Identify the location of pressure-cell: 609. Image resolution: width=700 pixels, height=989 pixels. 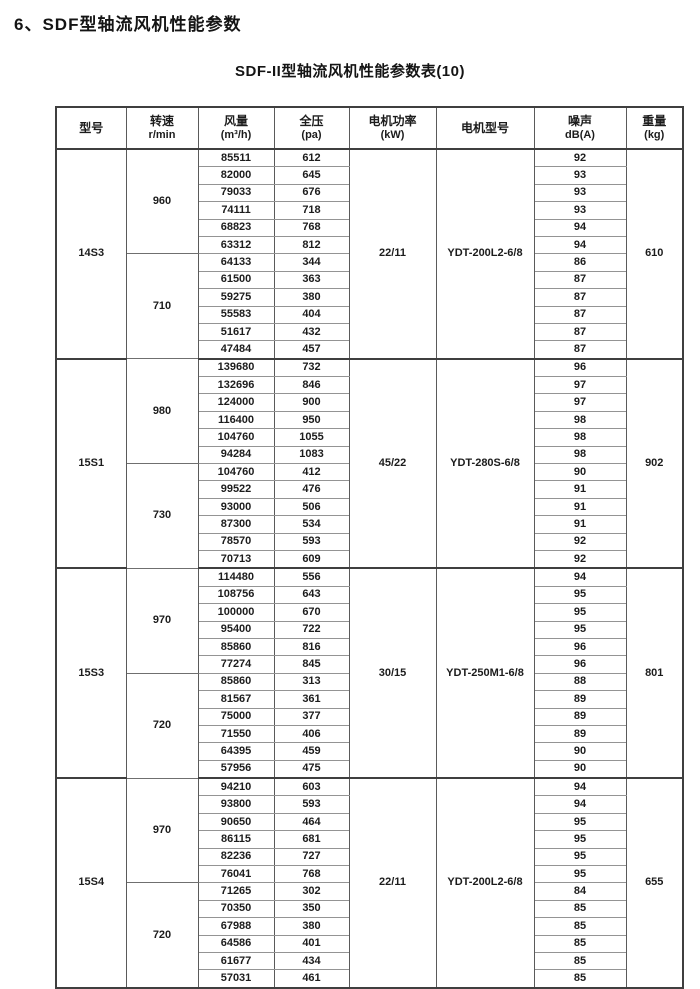
(311, 560).